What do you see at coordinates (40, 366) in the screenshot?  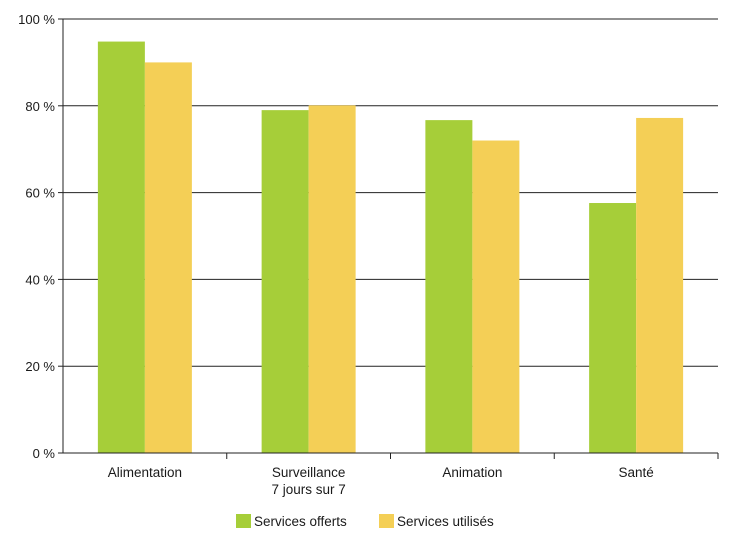 I see `y-tick-label: 20 %` at bounding box center [40, 366].